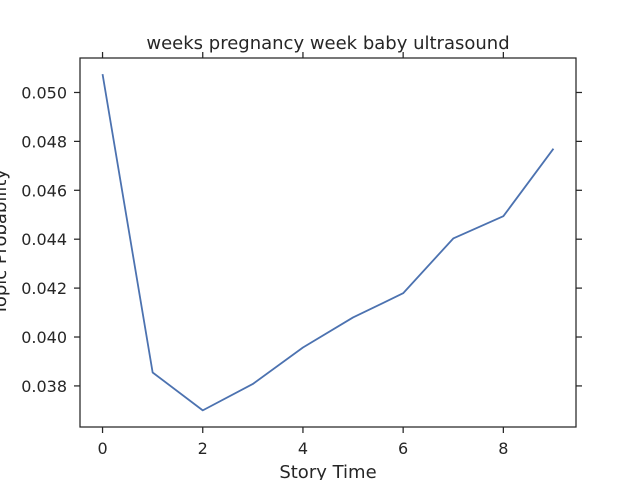 The width and height of the screenshot is (640, 480). I want to click on x-tick-label: 2, so click(203, 448).